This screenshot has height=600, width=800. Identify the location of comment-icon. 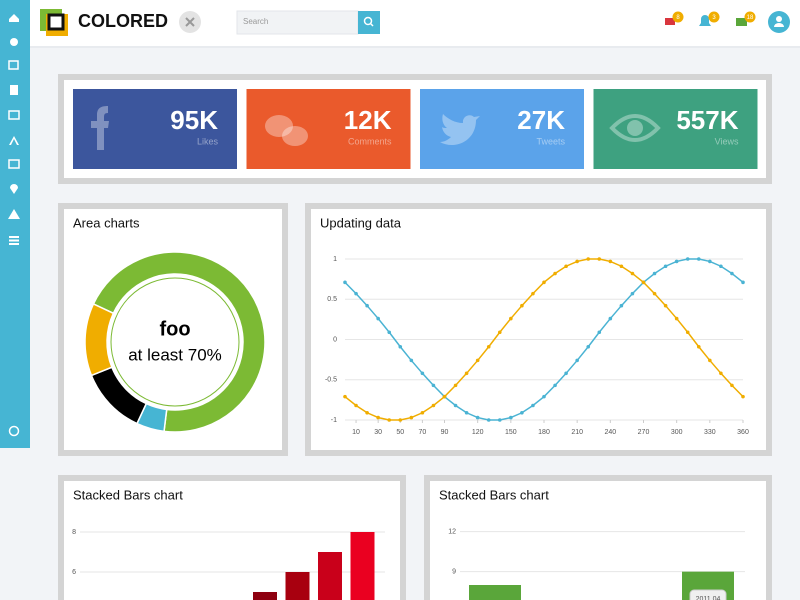
(295, 136).